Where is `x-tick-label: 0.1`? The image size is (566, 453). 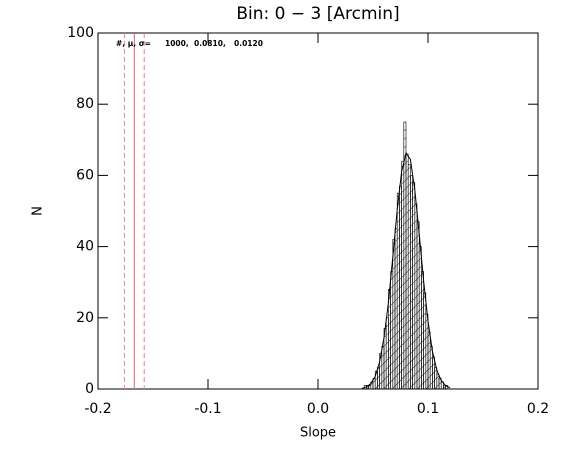 x-tick-label: 0.1 is located at coordinates (428, 409).